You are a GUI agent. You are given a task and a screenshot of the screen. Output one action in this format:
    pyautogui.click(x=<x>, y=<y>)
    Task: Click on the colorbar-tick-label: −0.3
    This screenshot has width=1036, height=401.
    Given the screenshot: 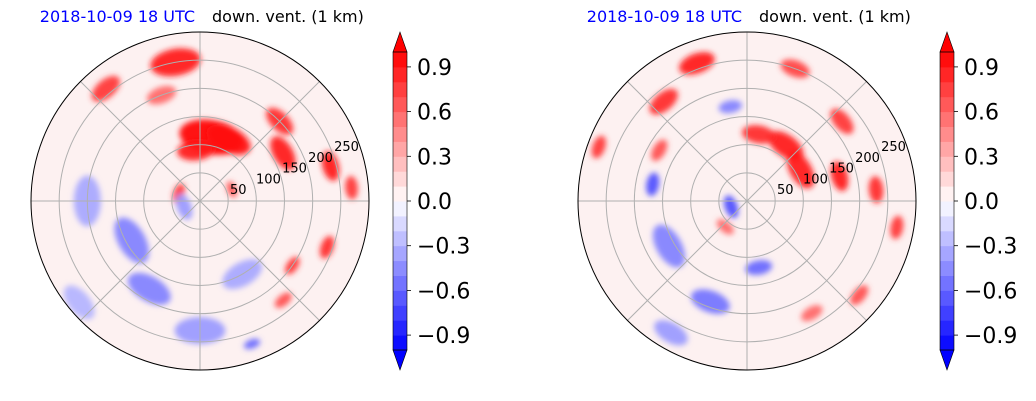 What is the action you would take?
    pyautogui.click(x=990, y=247)
    